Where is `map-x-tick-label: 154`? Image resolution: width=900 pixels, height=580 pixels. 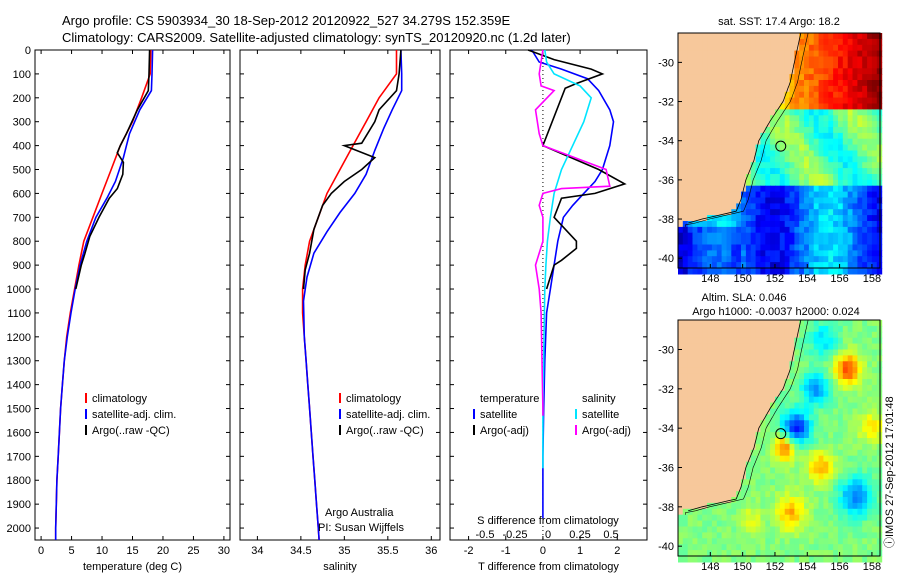 map-x-tick-label: 154 is located at coordinates (807, 279).